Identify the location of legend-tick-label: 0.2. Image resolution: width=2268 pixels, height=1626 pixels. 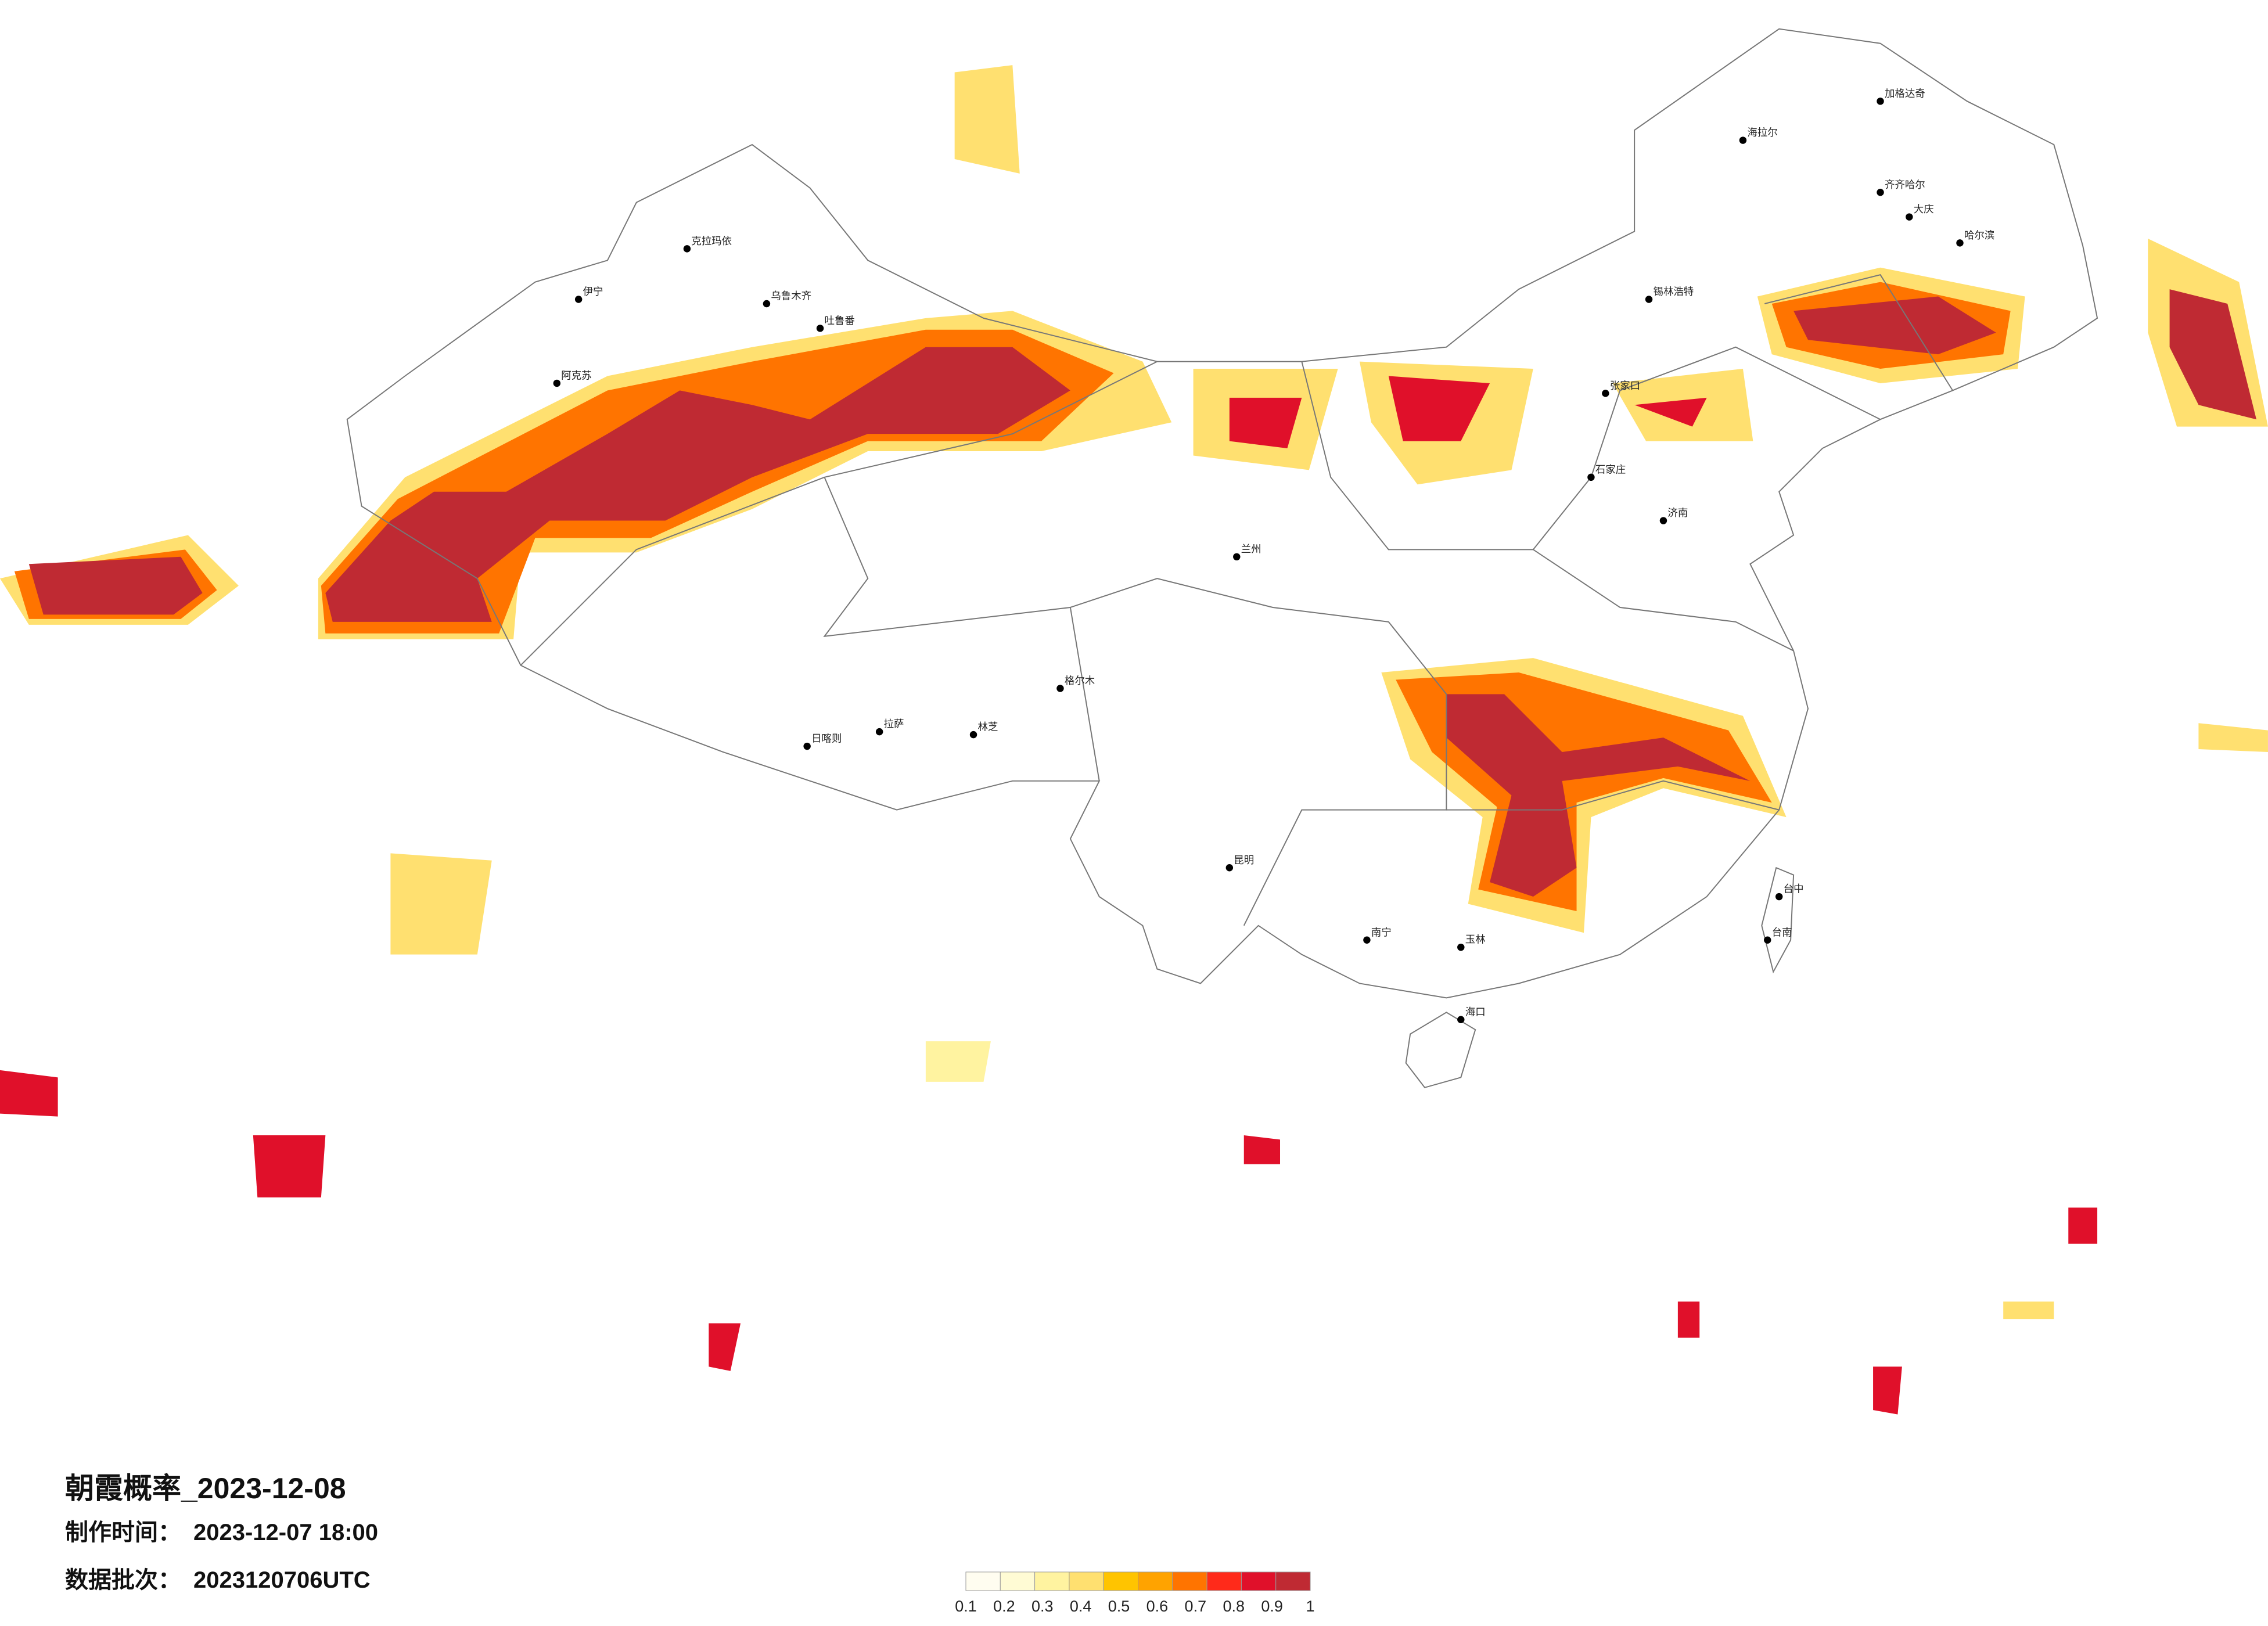
(1004, 1606).